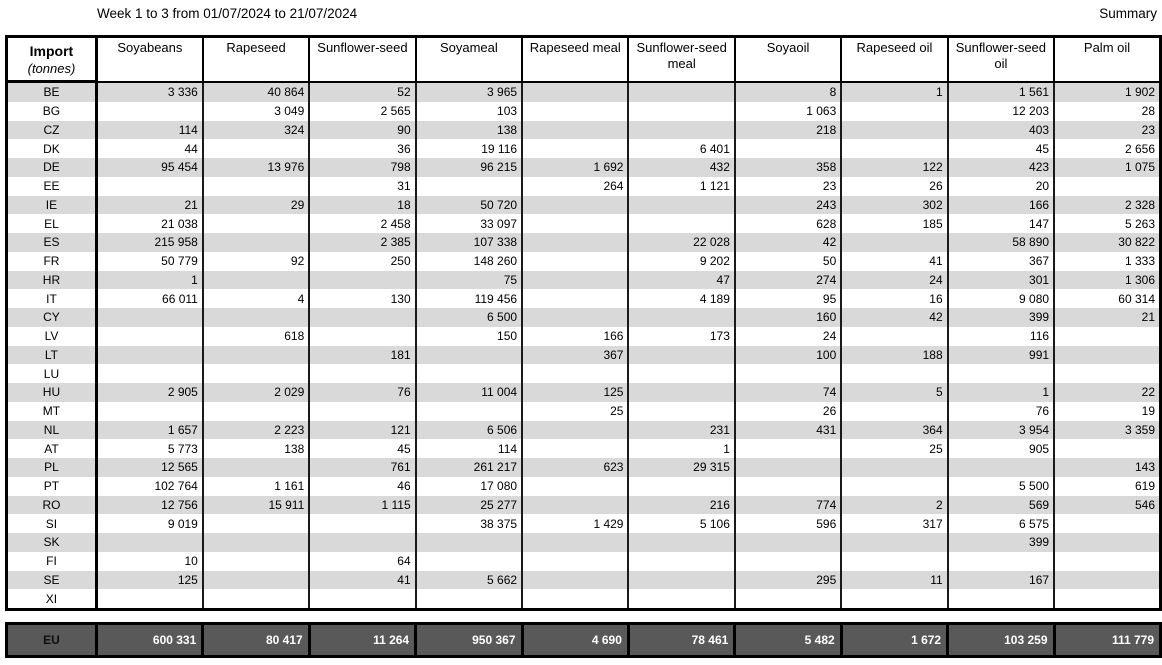 The height and width of the screenshot is (665, 1162). Describe the element at coordinates (362, 486) in the screenshot. I see `value-cell: 46` at that location.